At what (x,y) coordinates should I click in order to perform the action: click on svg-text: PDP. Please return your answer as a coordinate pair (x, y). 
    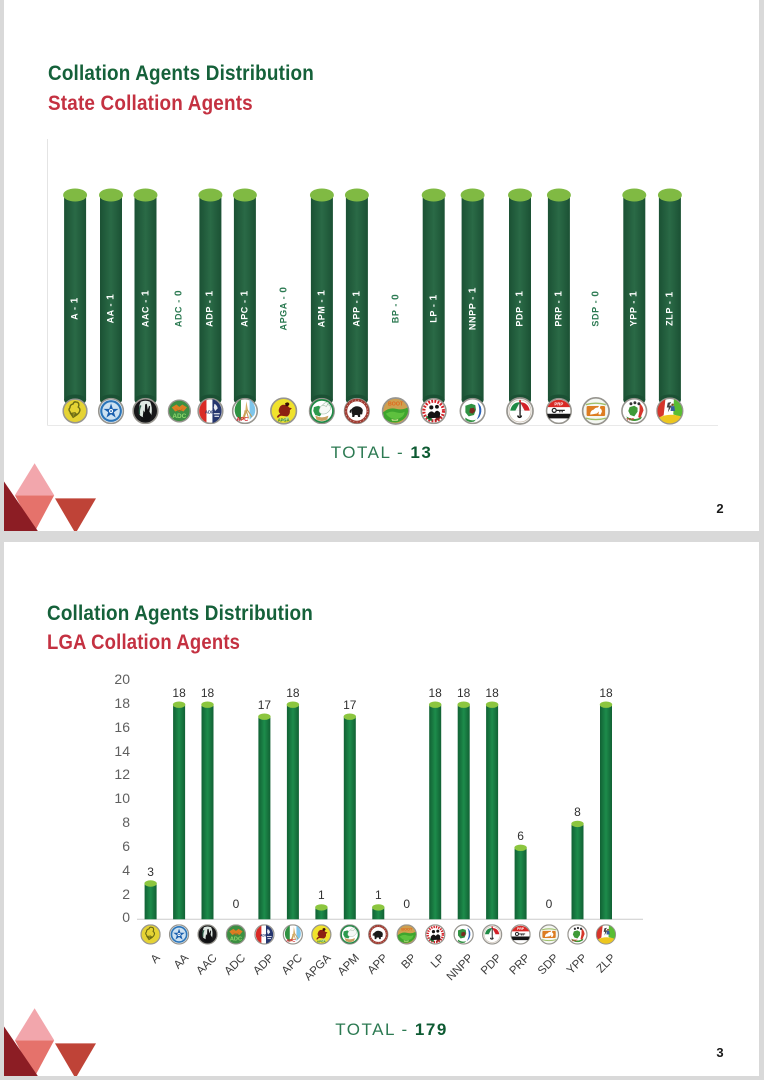
    Looking at the image, I should click on (491, 964).